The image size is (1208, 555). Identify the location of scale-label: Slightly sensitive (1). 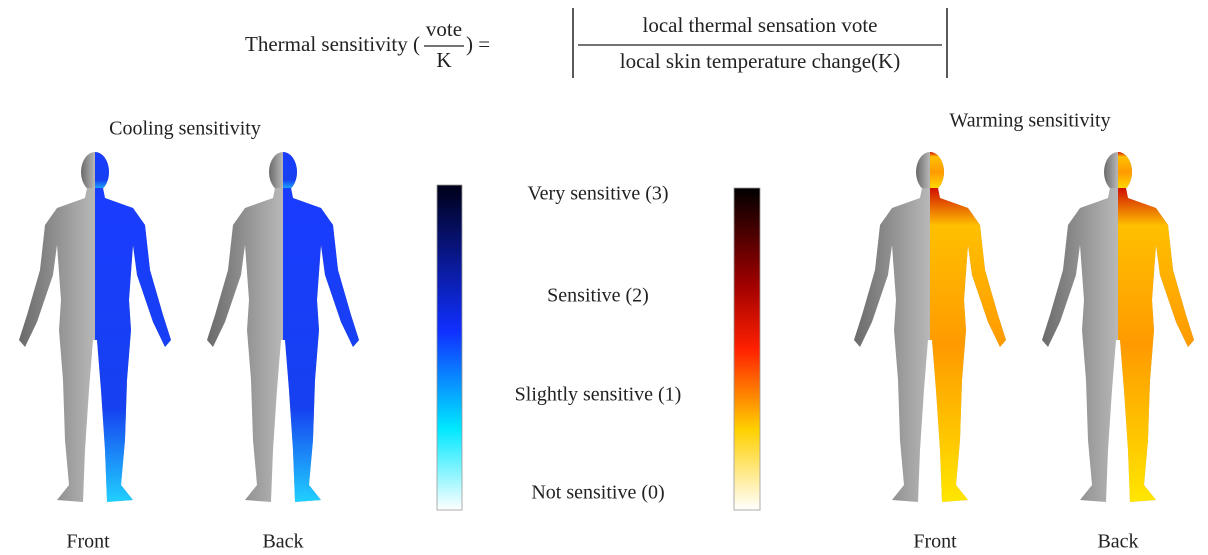
(598, 395).